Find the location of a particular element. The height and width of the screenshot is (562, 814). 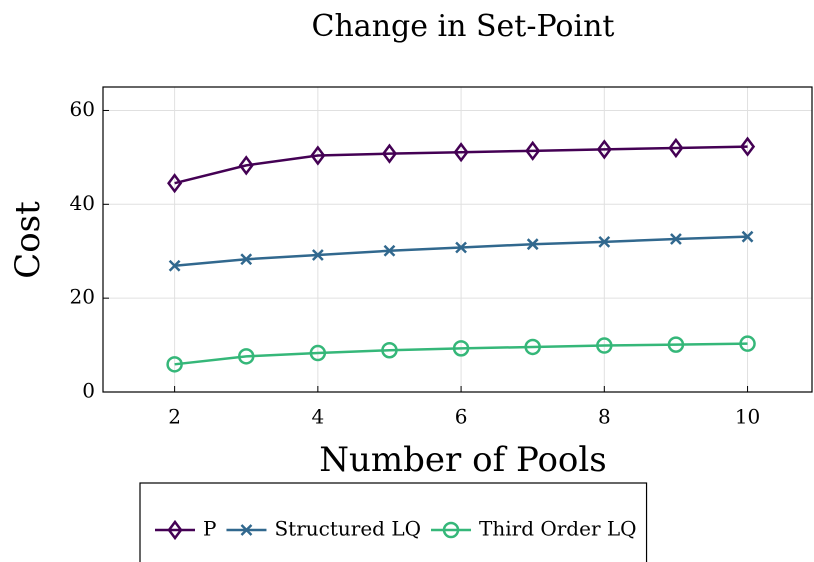

y-tick-label: 0 is located at coordinates (88, 391).